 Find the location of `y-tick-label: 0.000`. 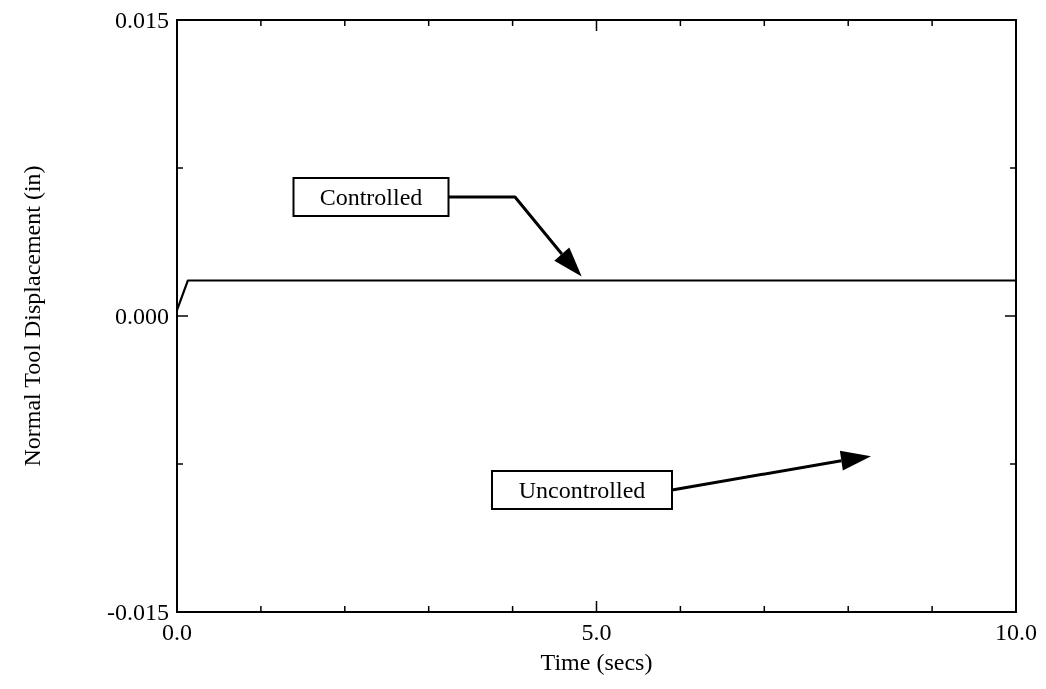

y-tick-label: 0.000 is located at coordinates (142, 316).